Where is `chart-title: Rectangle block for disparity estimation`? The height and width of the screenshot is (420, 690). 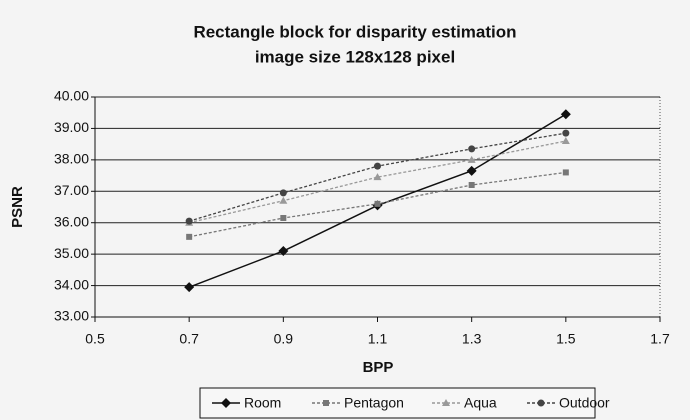
chart-title: Rectangle block for disparity estimation is located at coordinates (354, 31).